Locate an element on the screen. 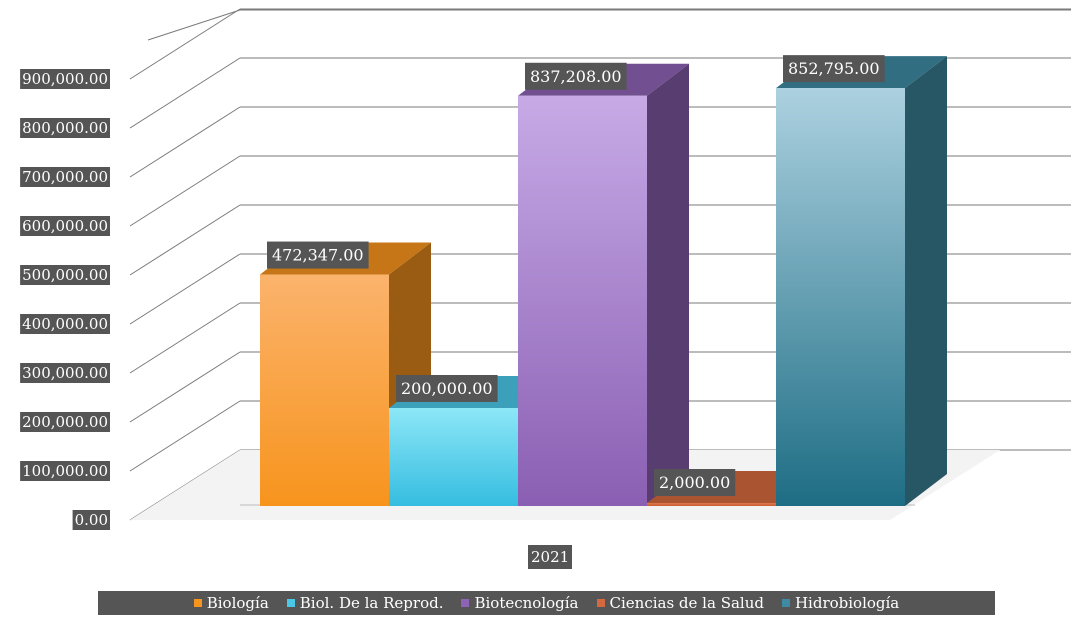  legend-item-biol-reprod: Biol. De la Reprod. is located at coordinates (365, 603).